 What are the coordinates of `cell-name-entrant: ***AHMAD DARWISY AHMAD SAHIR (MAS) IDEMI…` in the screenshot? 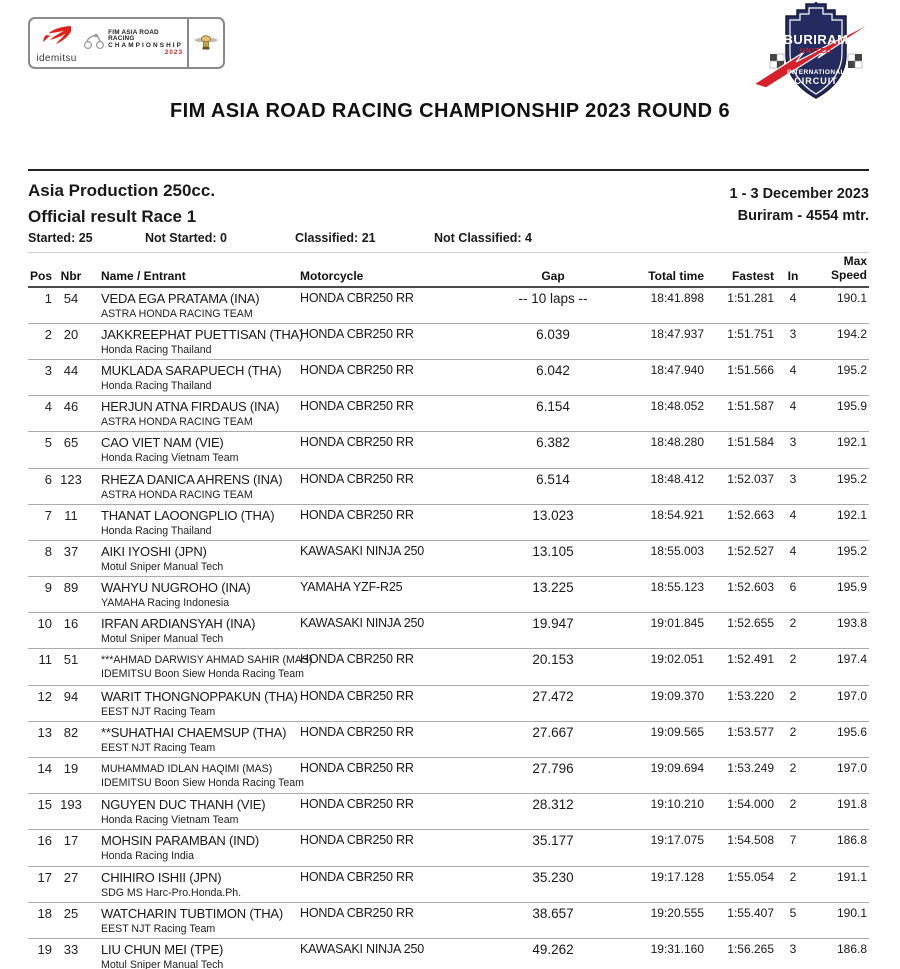 It's located at (201, 666).